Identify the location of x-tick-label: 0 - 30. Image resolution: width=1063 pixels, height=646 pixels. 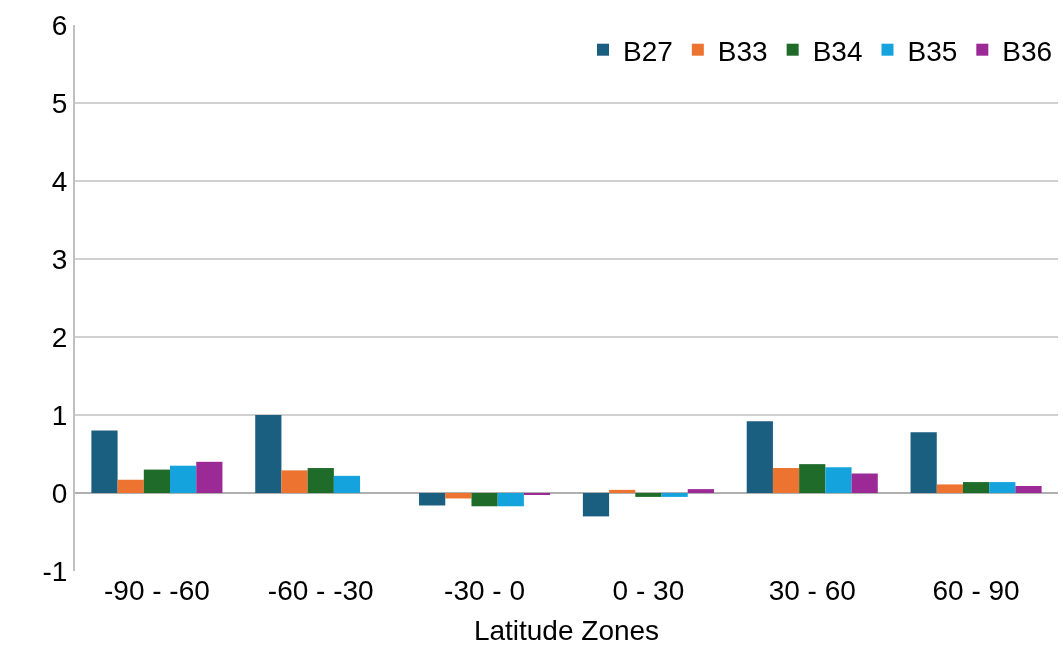
(648, 590).